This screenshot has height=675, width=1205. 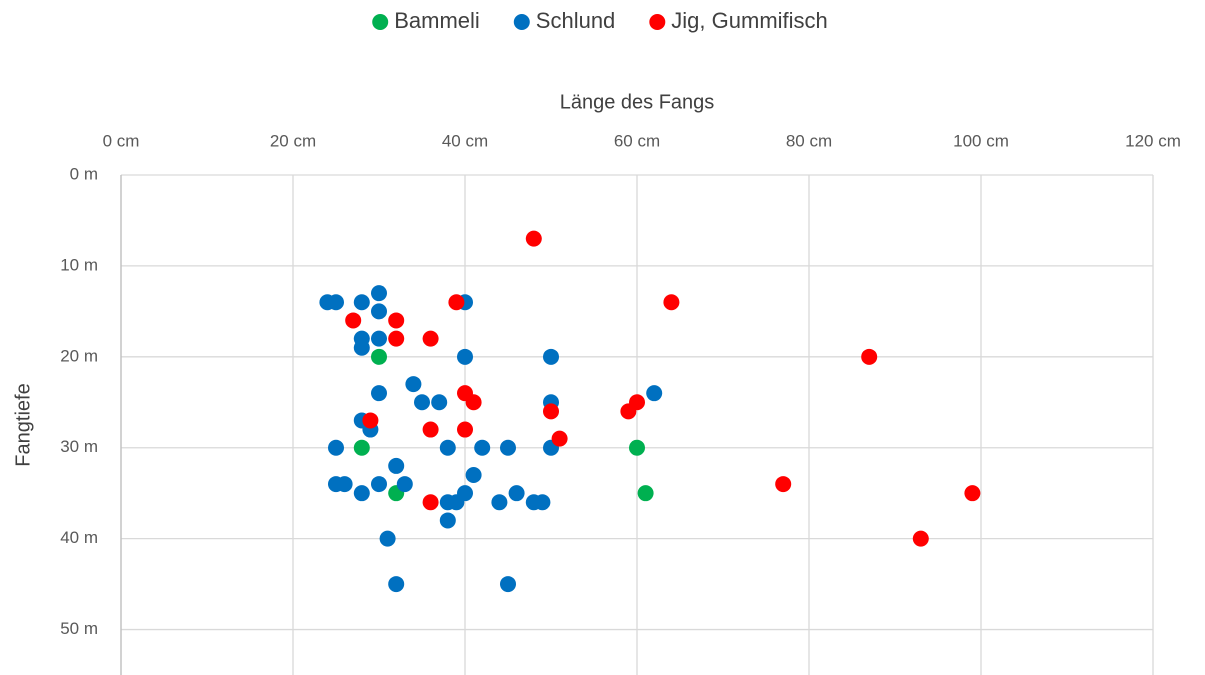 I want to click on y-tick-label: 40 m, so click(x=79, y=537).